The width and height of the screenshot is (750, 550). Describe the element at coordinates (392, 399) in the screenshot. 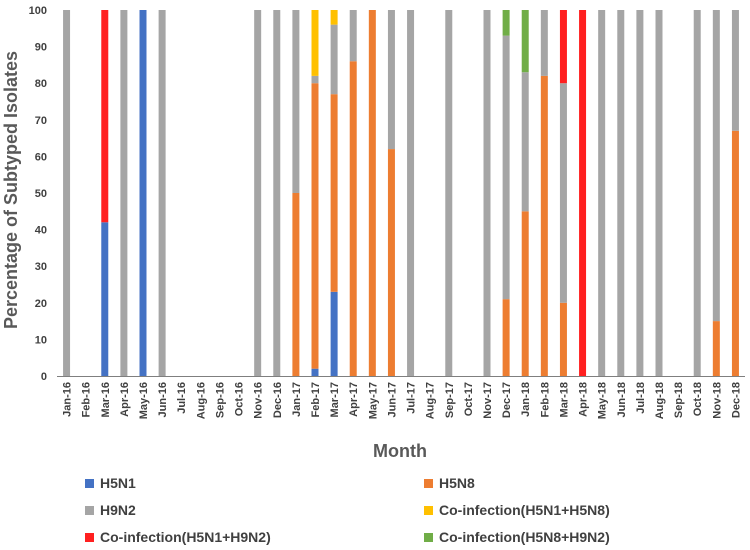

I see `x-tick-label: Jun-17` at that location.